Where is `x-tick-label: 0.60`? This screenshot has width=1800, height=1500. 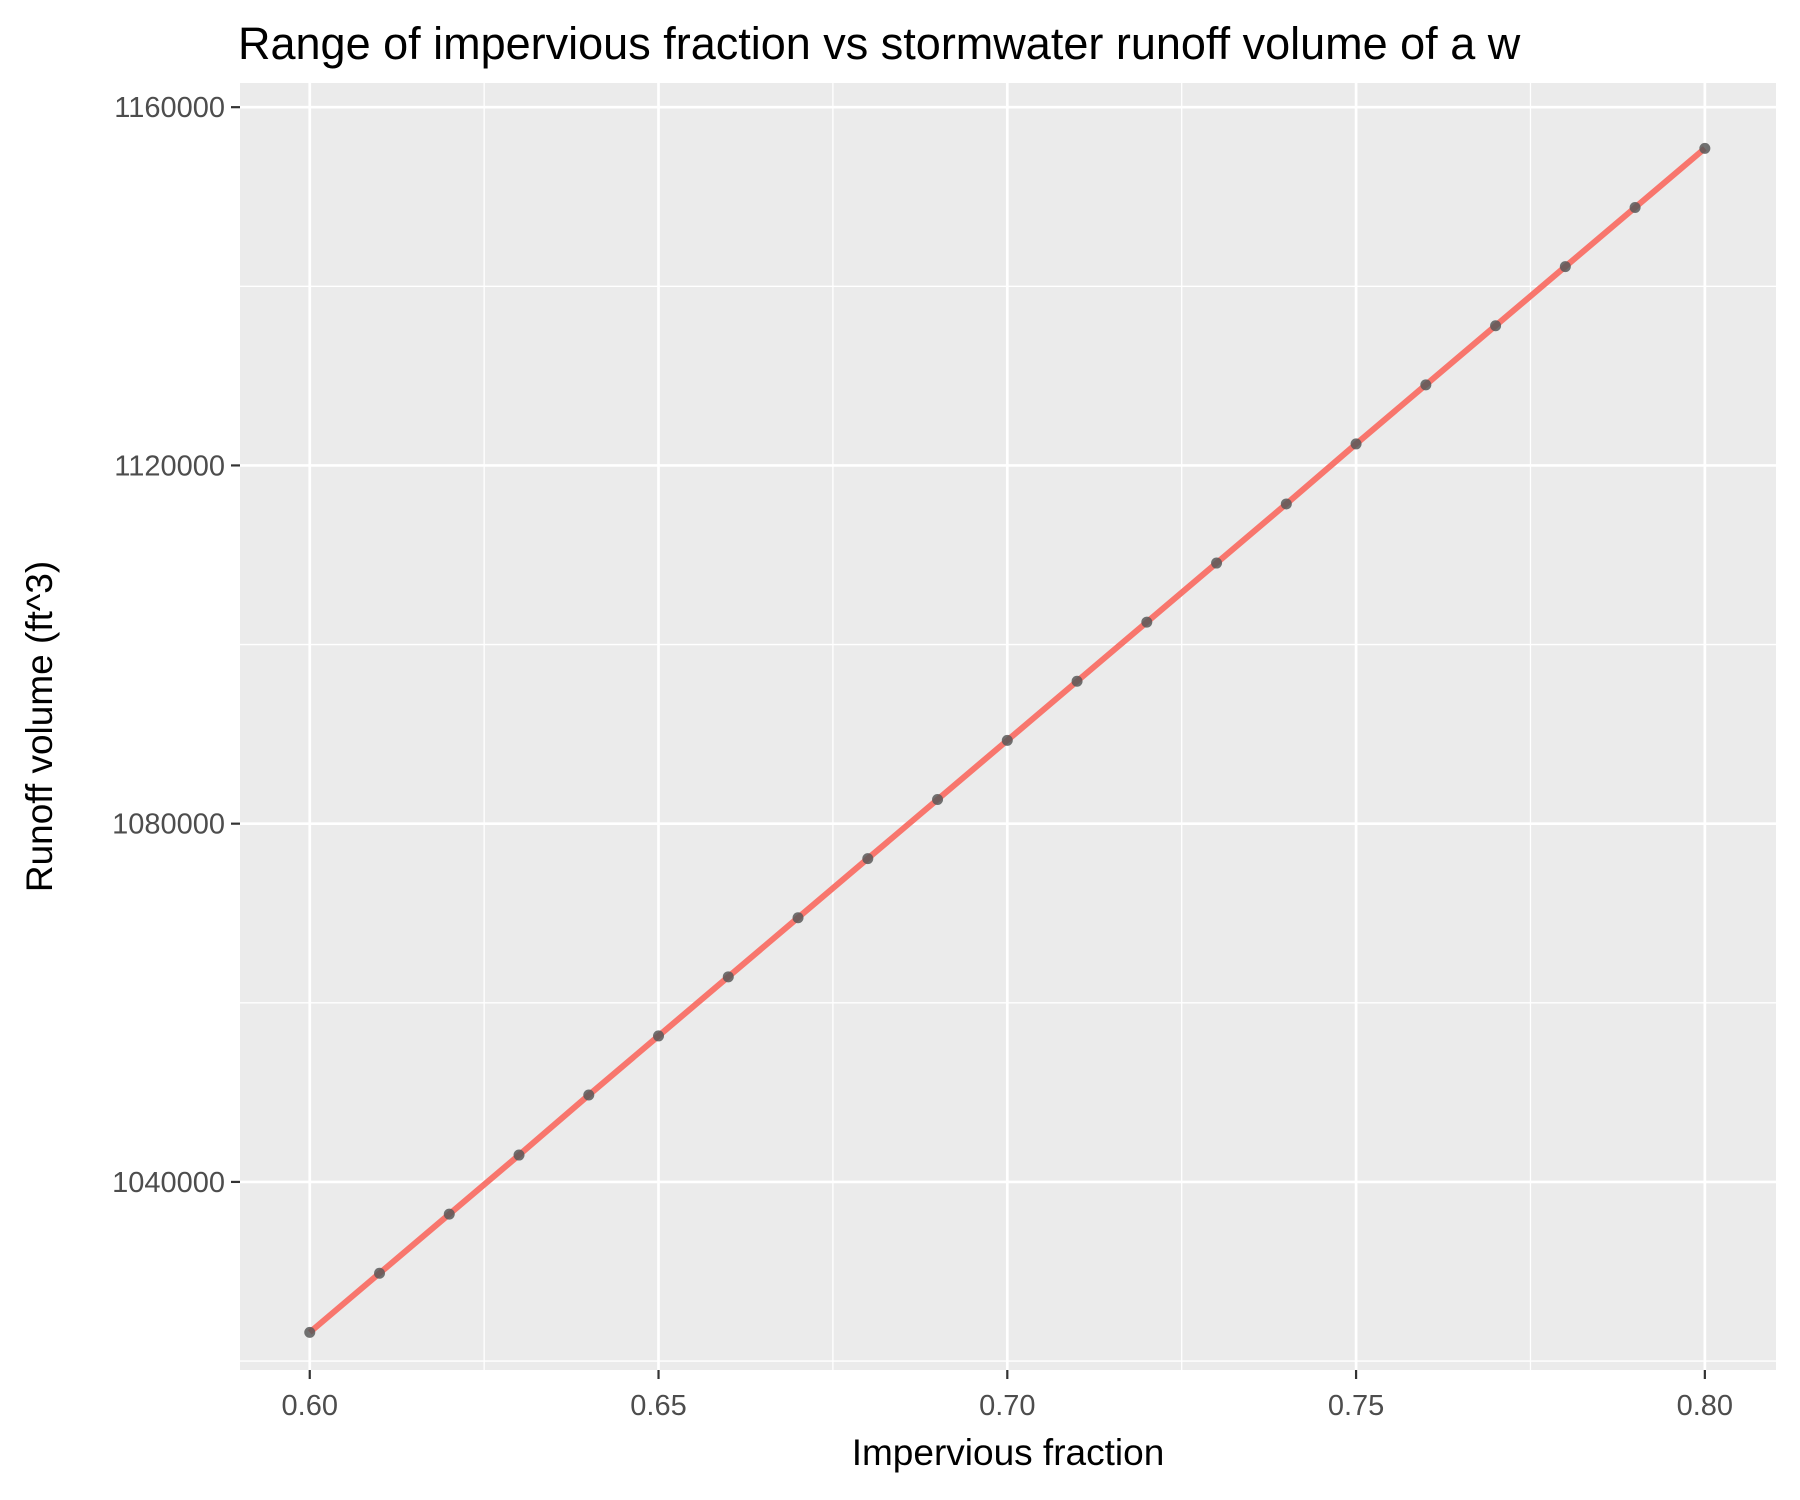
x-tick-label: 0.60 is located at coordinates (310, 1406).